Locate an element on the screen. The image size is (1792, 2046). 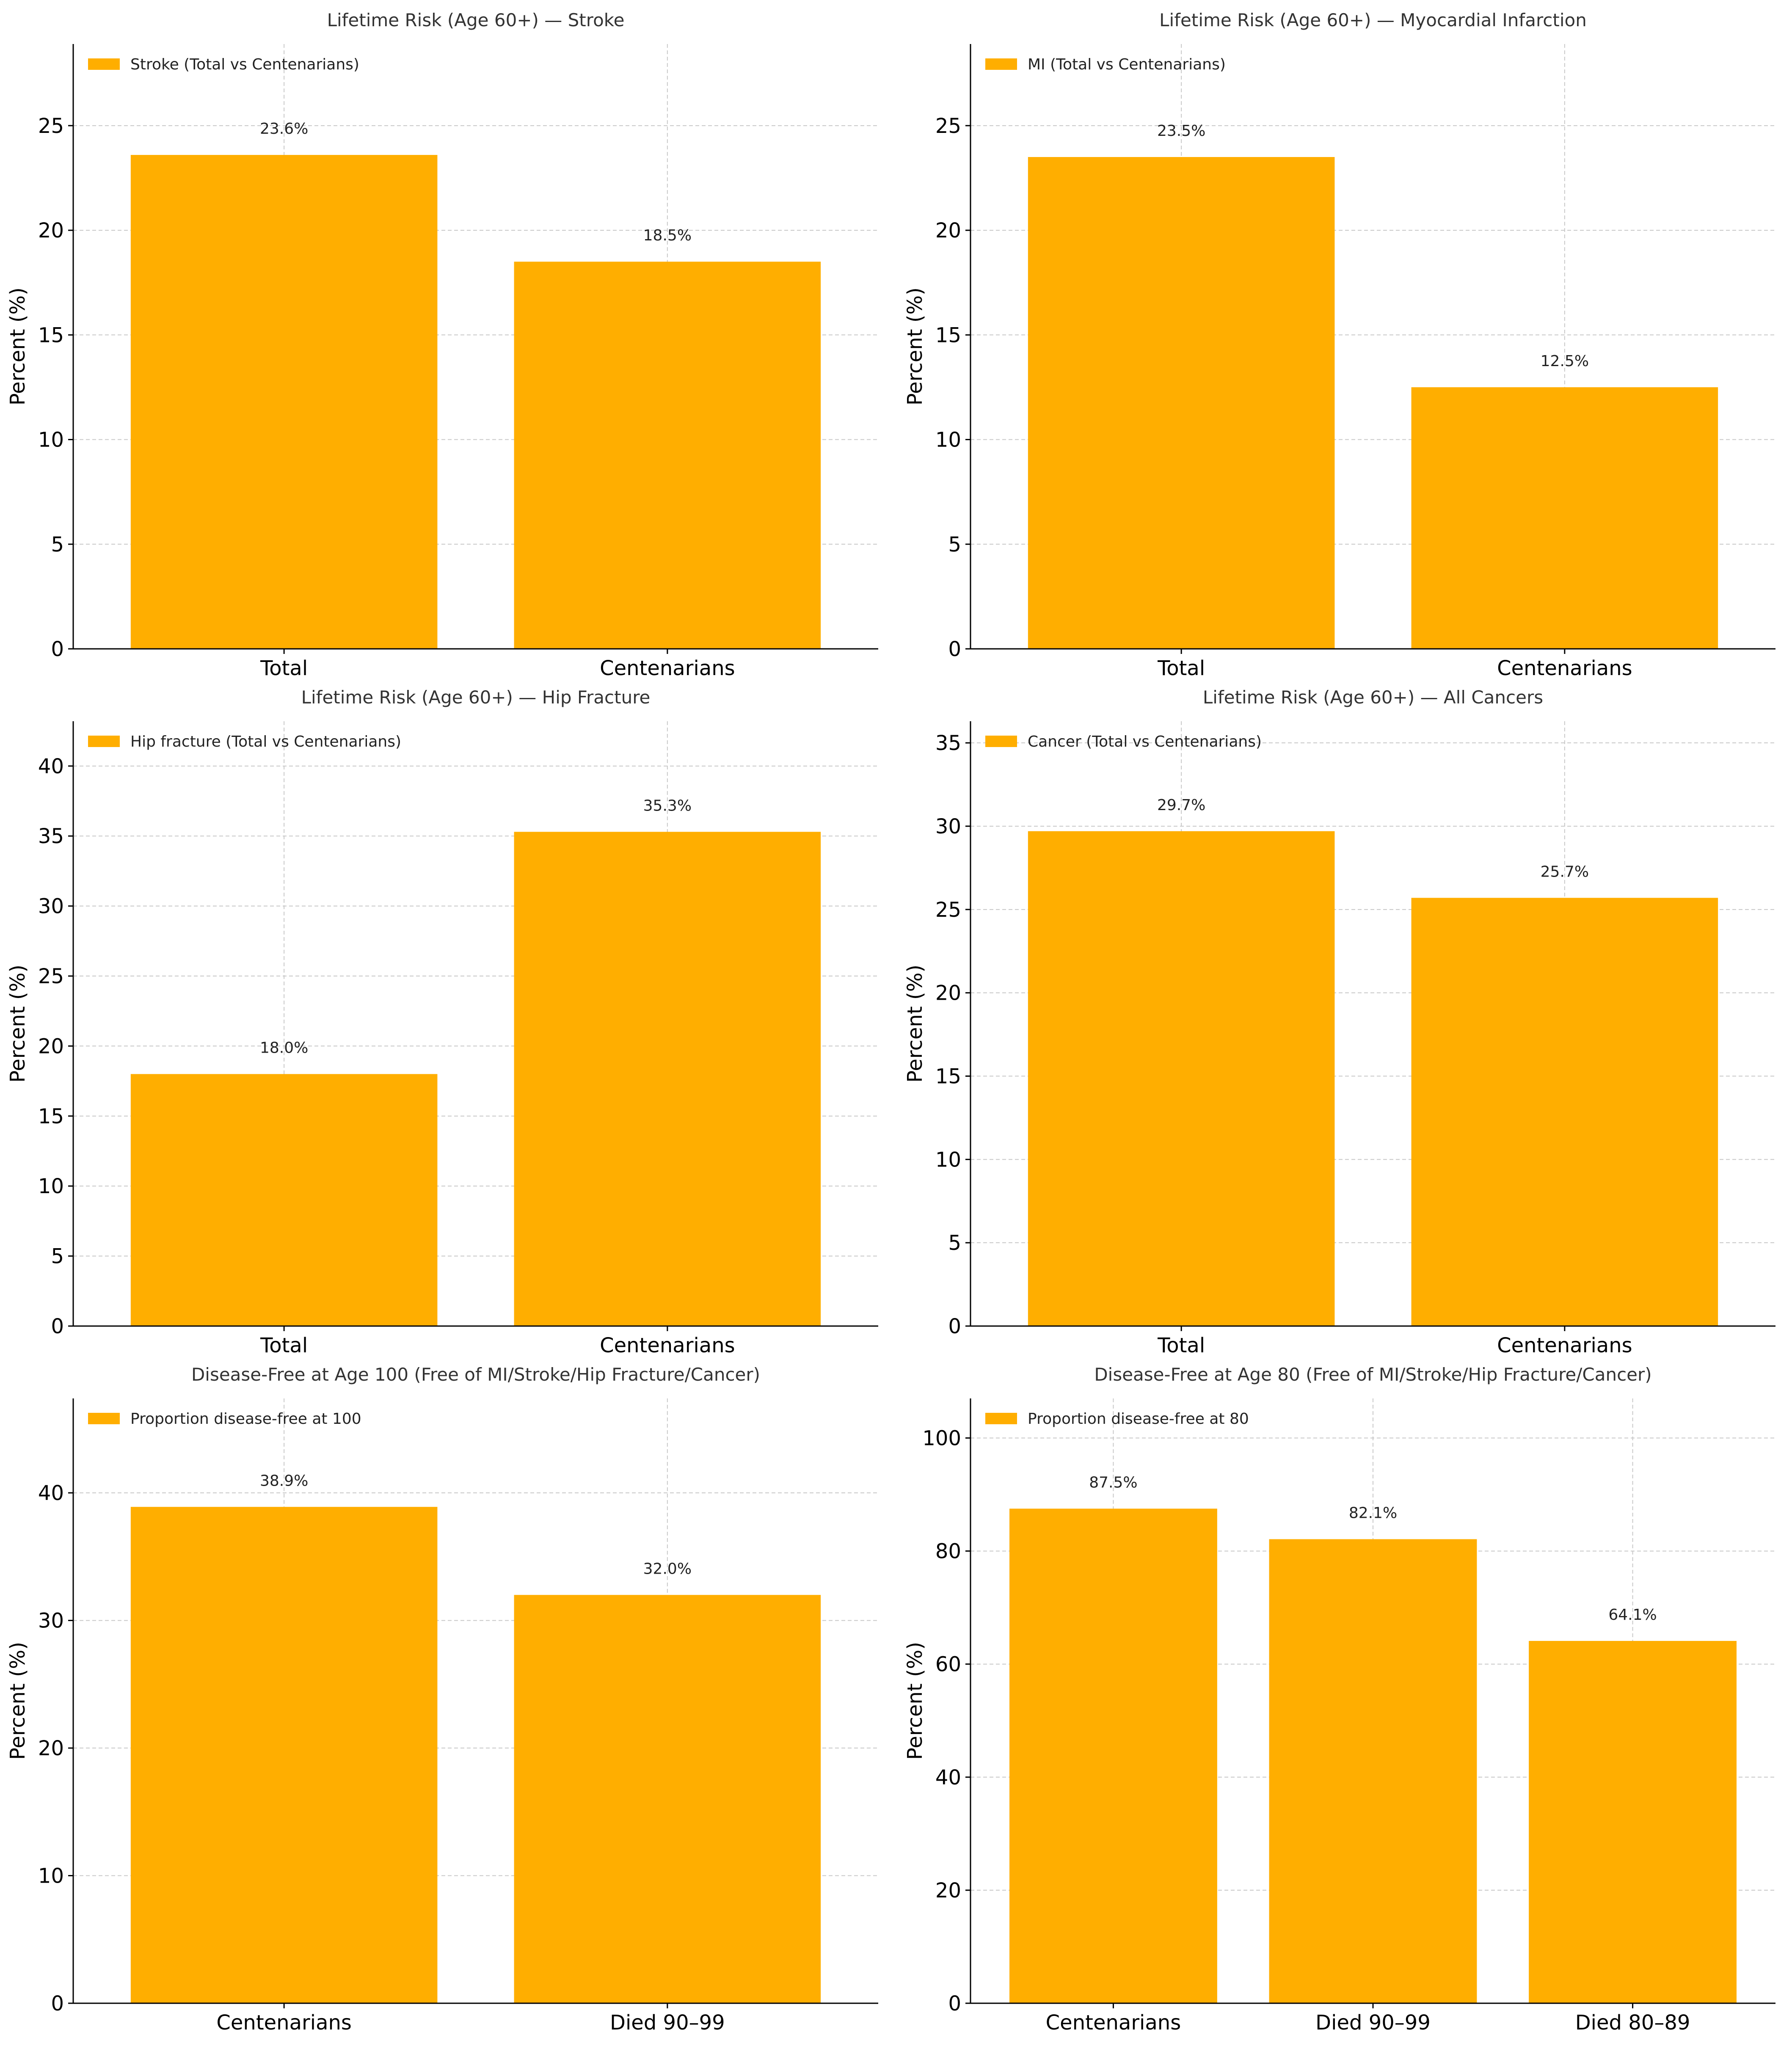
legend-label: Proportion disease-free at 100 is located at coordinates (245, 1419).